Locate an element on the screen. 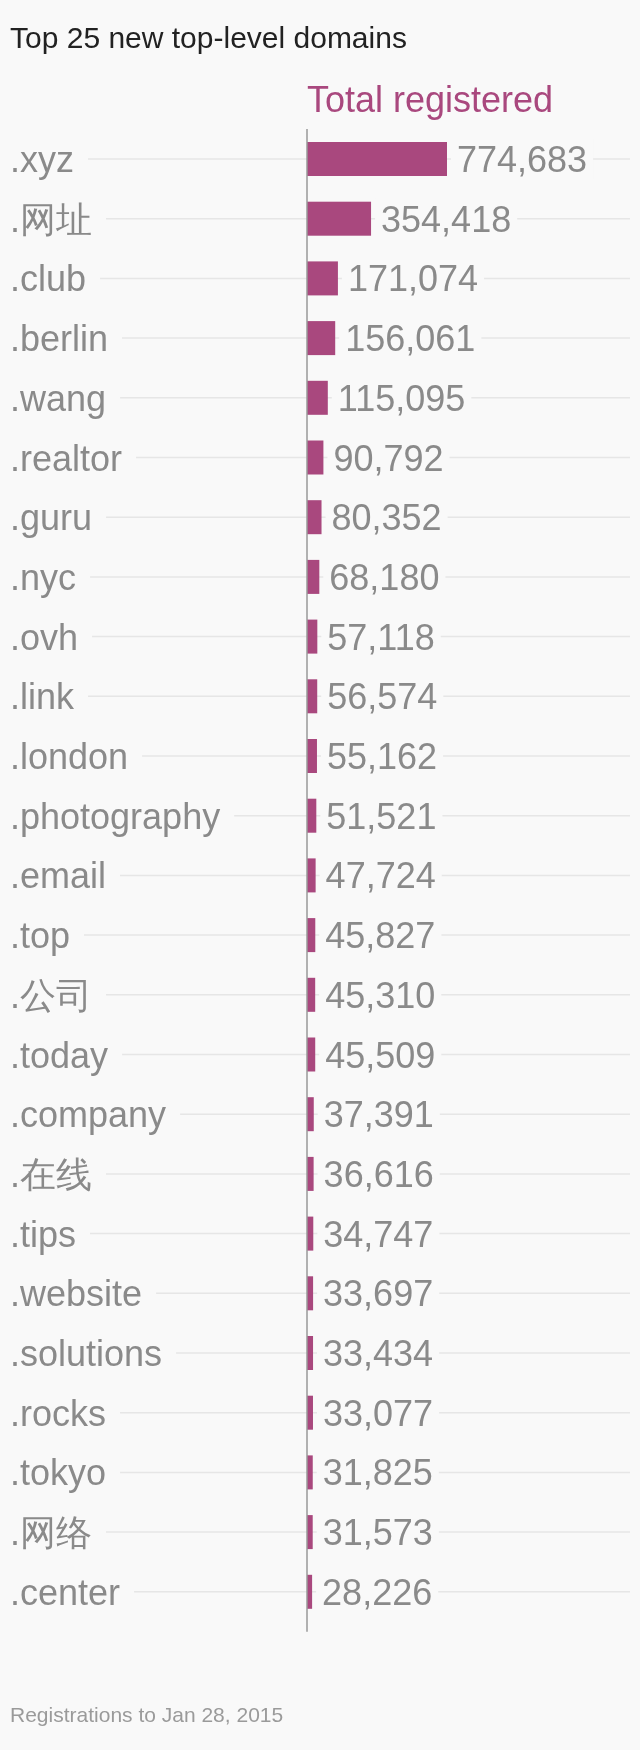 This screenshot has width=640, height=1750. y-tick-label: .realtor is located at coordinates (66, 458).